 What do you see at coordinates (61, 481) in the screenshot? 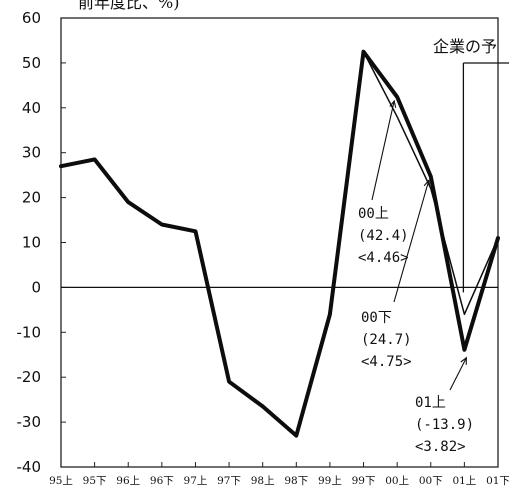
I see `x-tick-label: 95上` at bounding box center [61, 481].